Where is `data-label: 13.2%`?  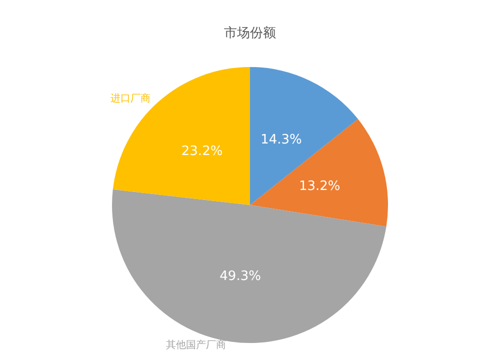 data-label: 13.2% is located at coordinates (319, 186).